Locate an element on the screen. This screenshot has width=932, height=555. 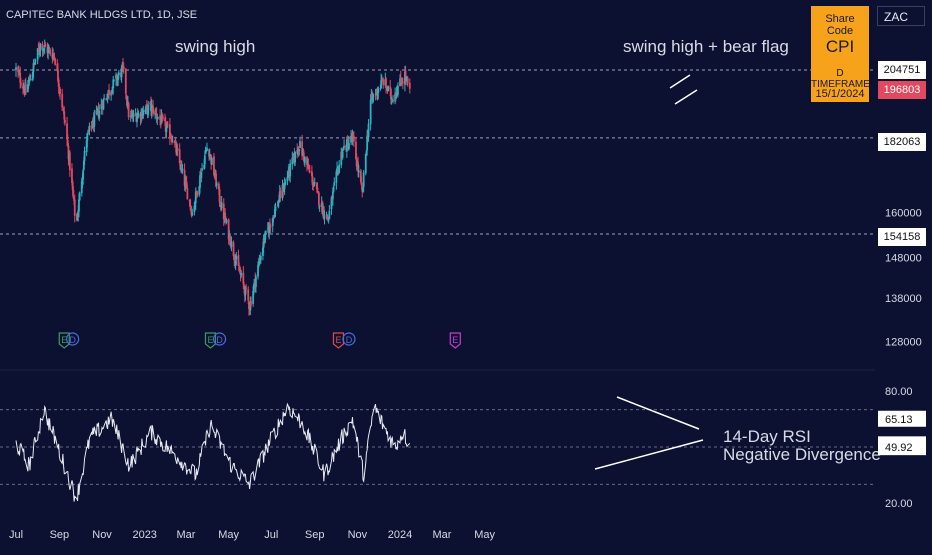
rsi-line is located at coordinates (213, 452).